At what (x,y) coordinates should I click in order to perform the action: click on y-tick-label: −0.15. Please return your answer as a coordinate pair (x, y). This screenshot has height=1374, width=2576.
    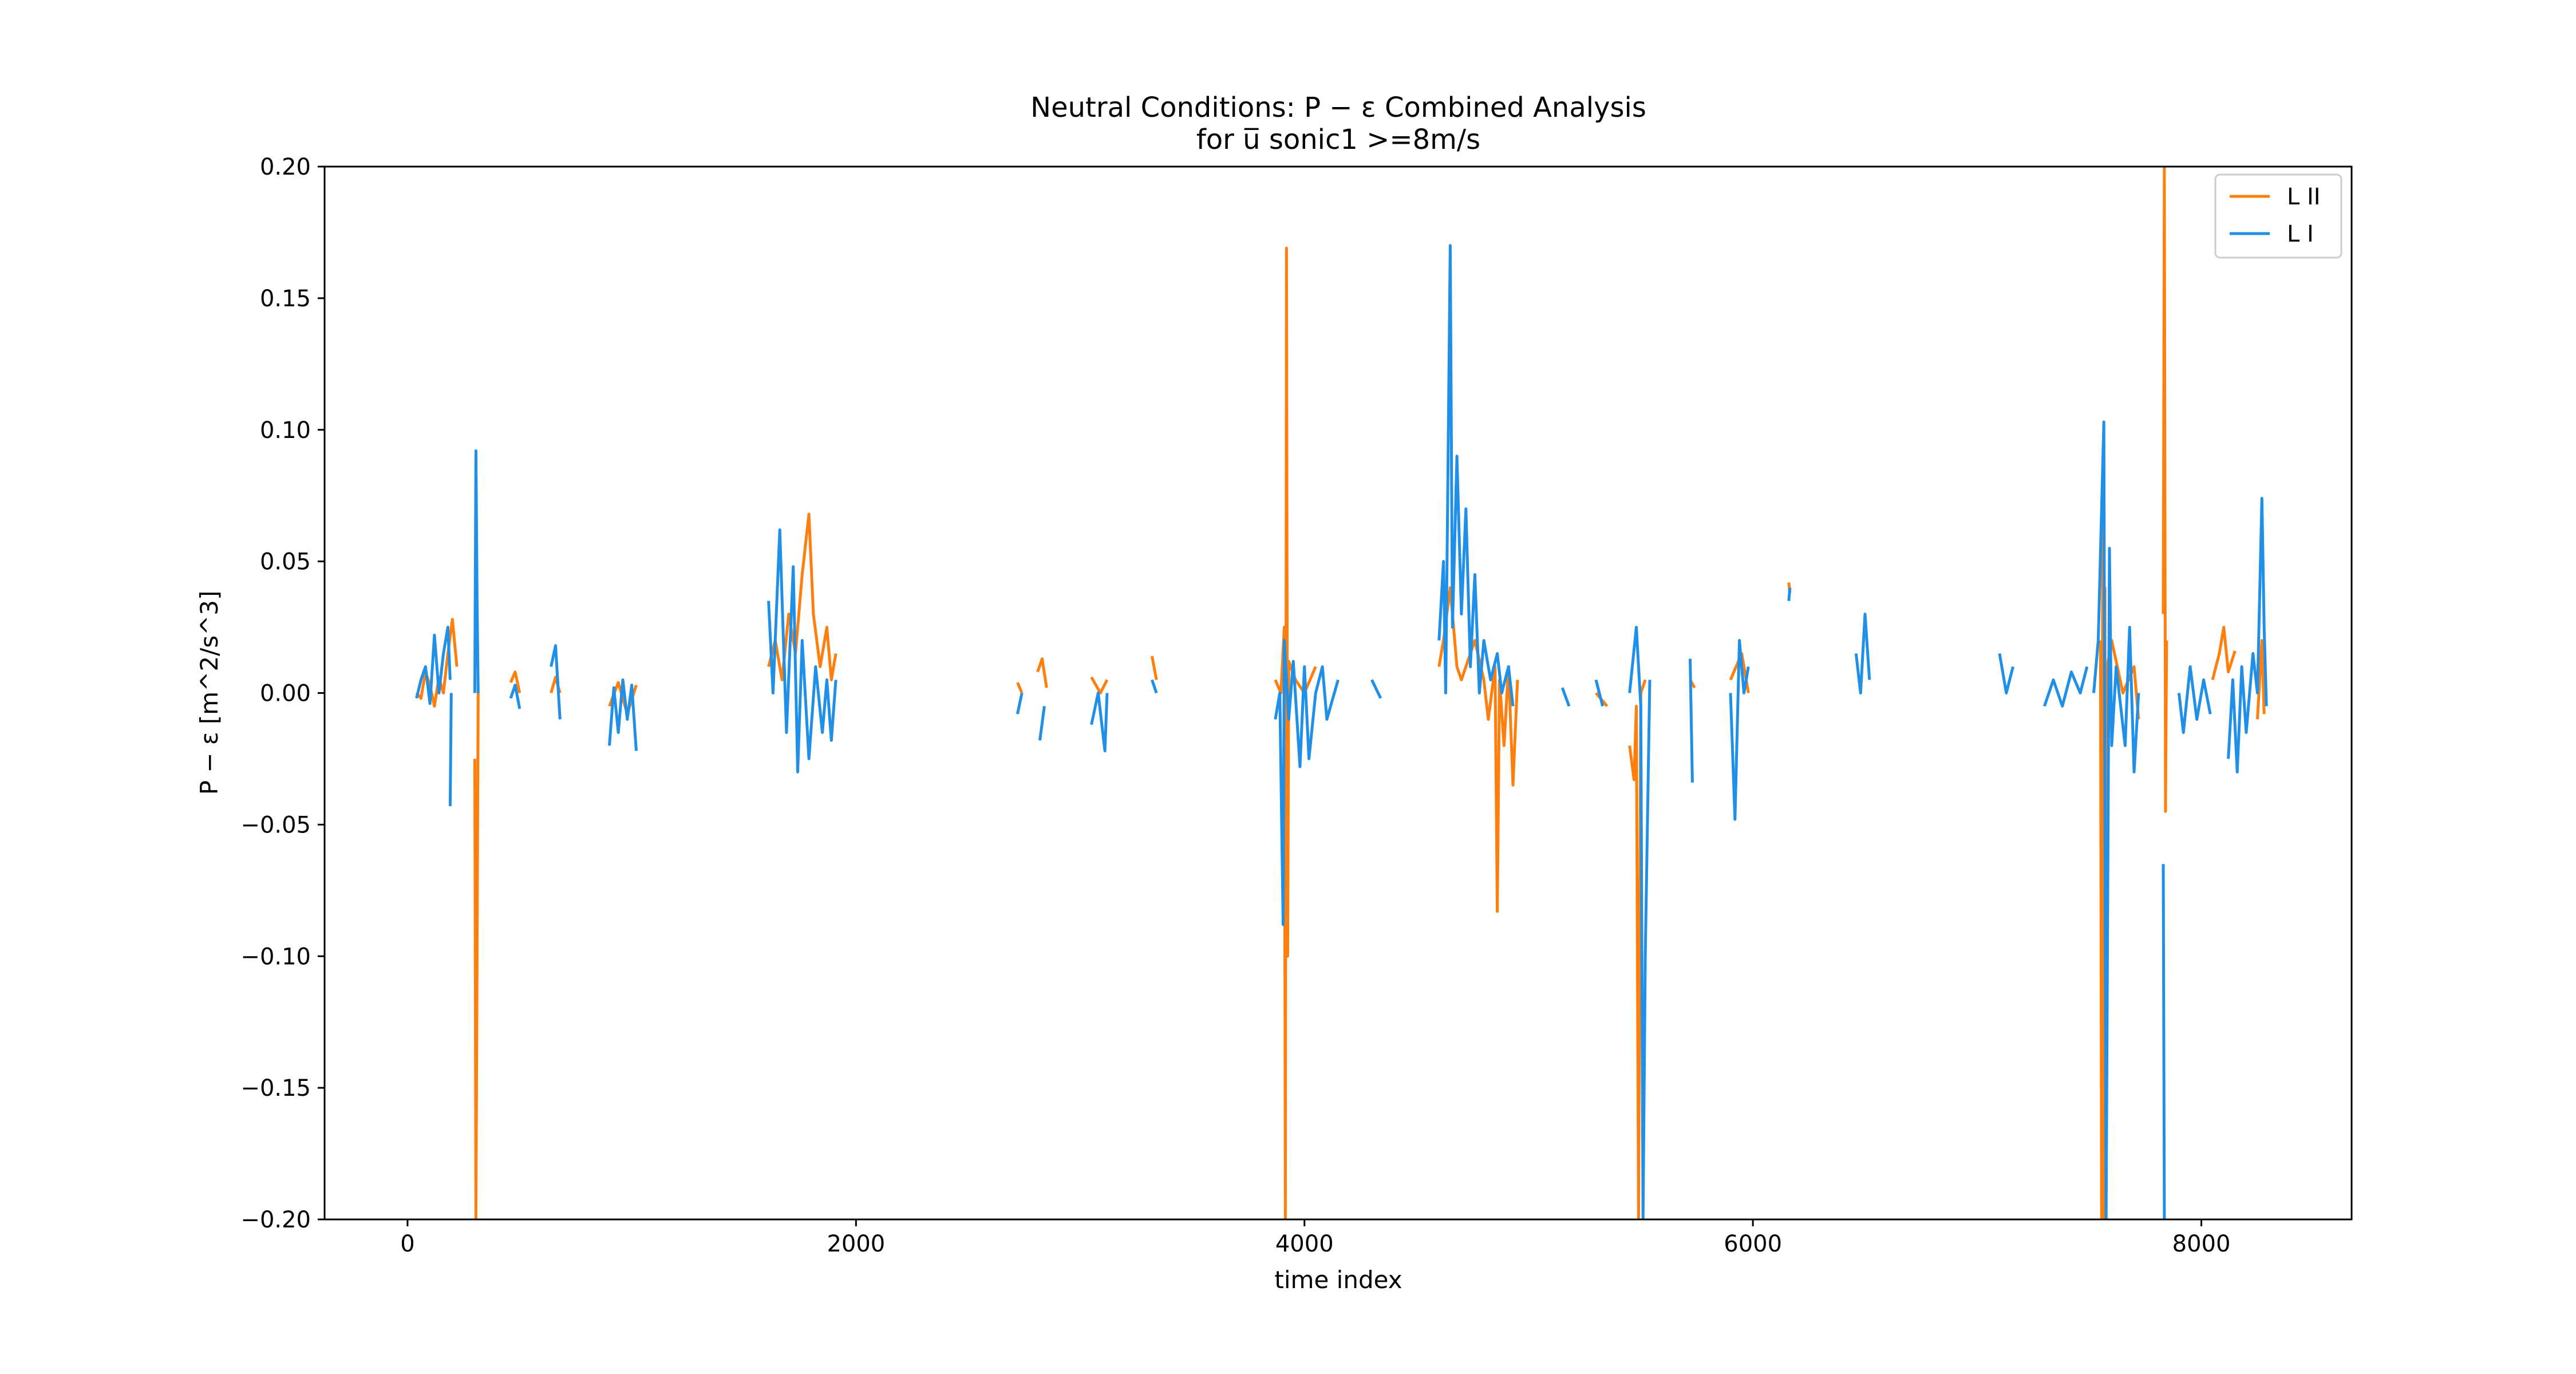
    Looking at the image, I should click on (275, 1088).